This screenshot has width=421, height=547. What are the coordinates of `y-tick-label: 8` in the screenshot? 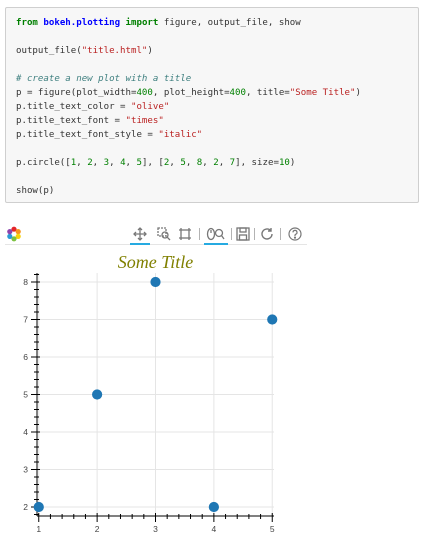 It's located at (25, 282).